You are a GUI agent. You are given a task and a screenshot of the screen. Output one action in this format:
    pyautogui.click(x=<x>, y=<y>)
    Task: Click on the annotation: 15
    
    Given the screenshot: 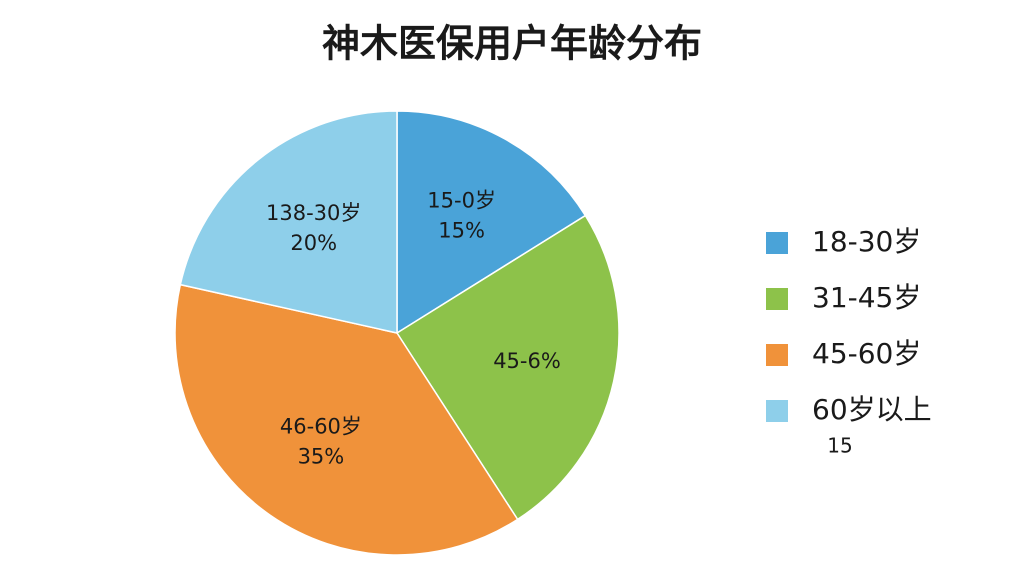 What is the action you would take?
    pyautogui.click(x=839, y=446)
    